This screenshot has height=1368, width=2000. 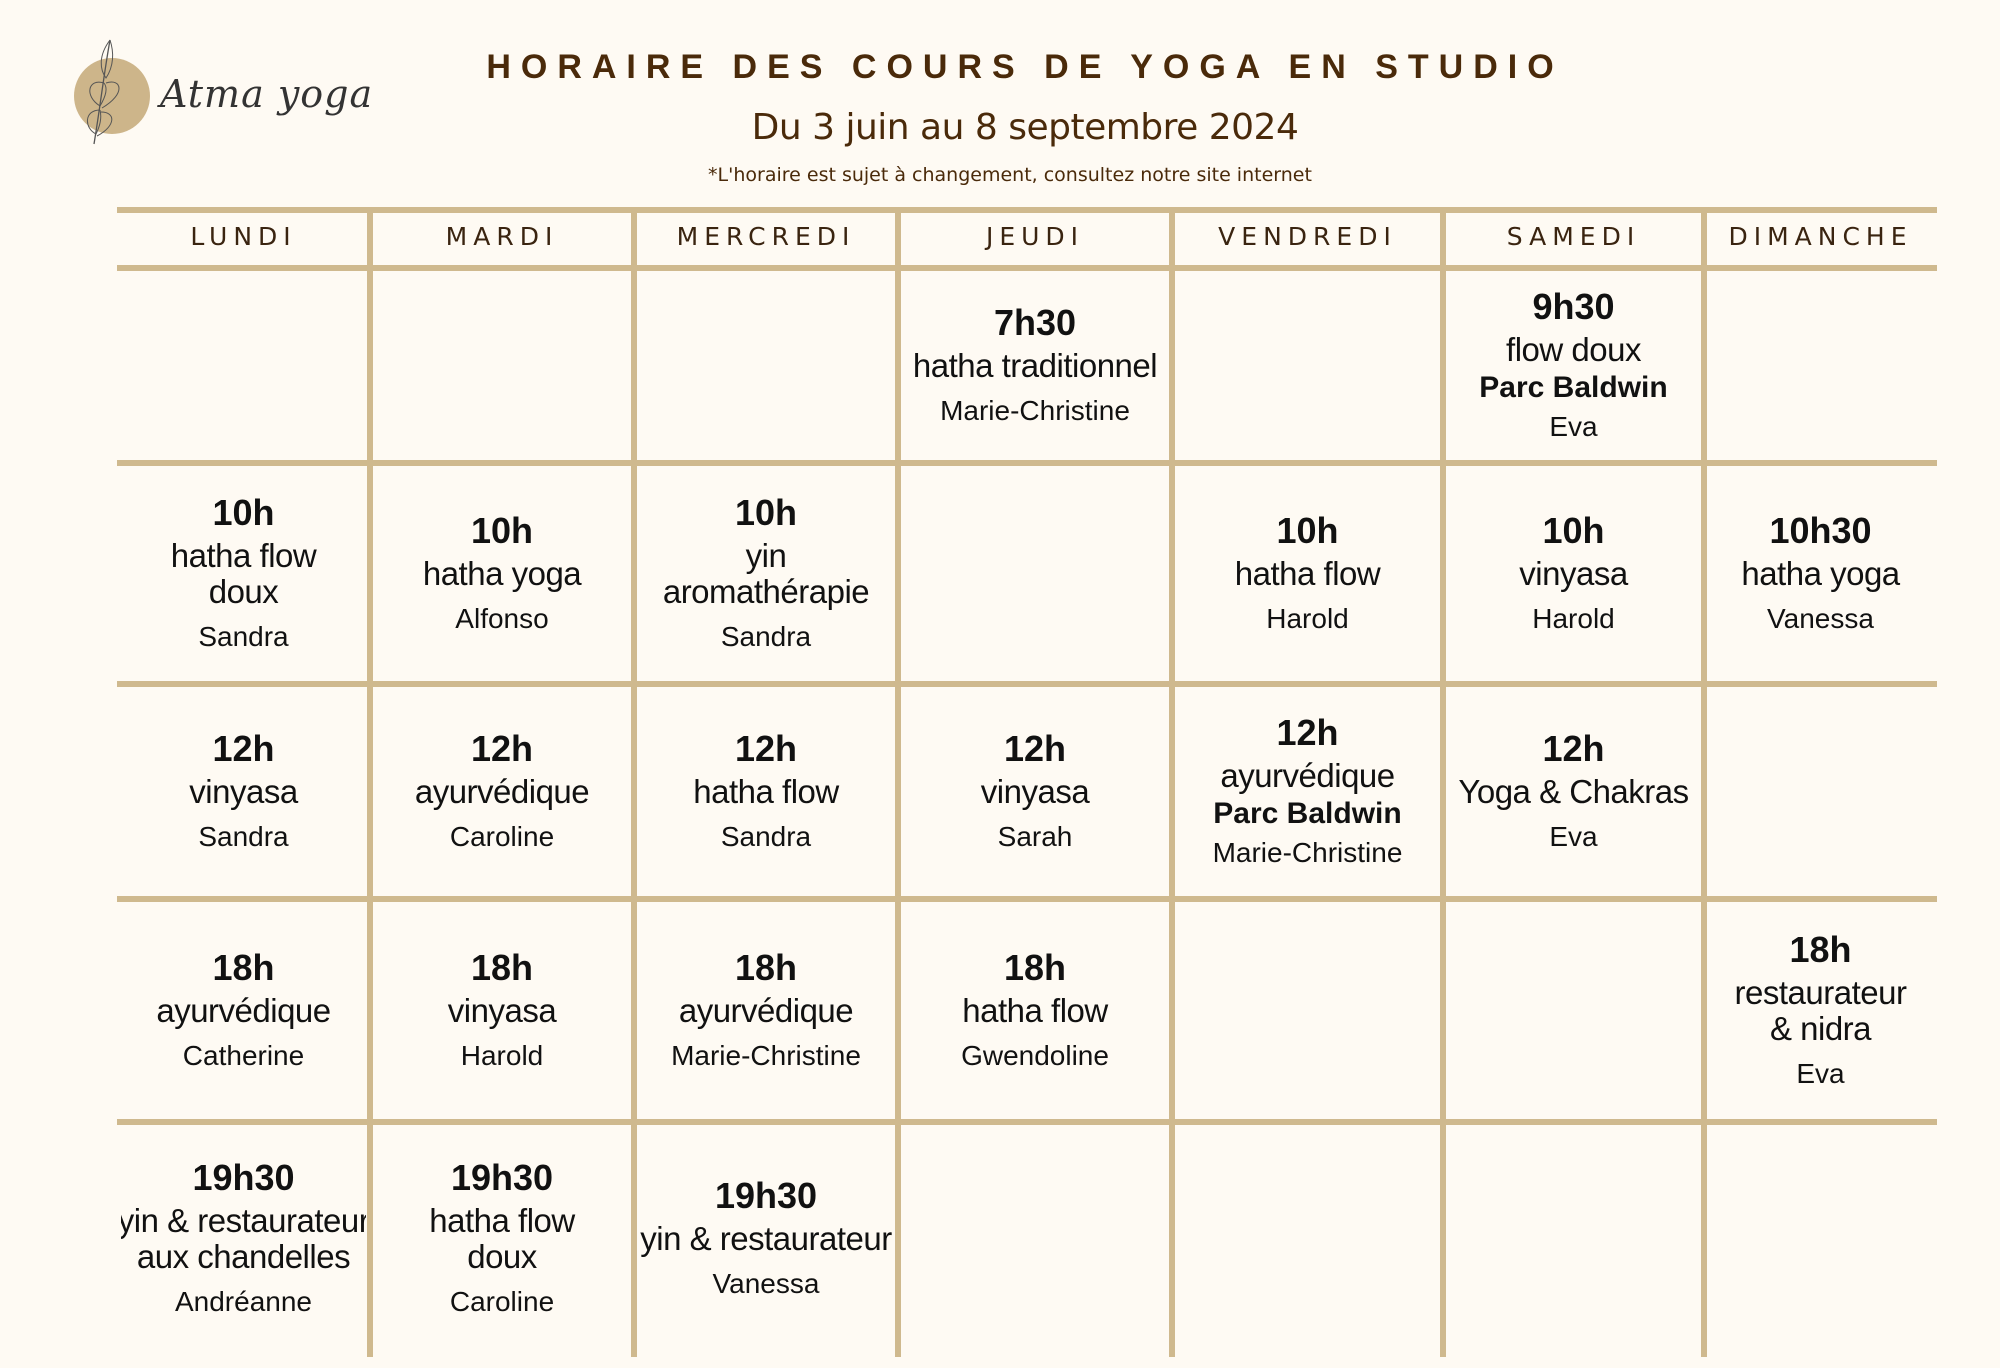 I want to click on schedule-cell: 10h yin aromathérapie Sandra, so click(x=766, y=573).